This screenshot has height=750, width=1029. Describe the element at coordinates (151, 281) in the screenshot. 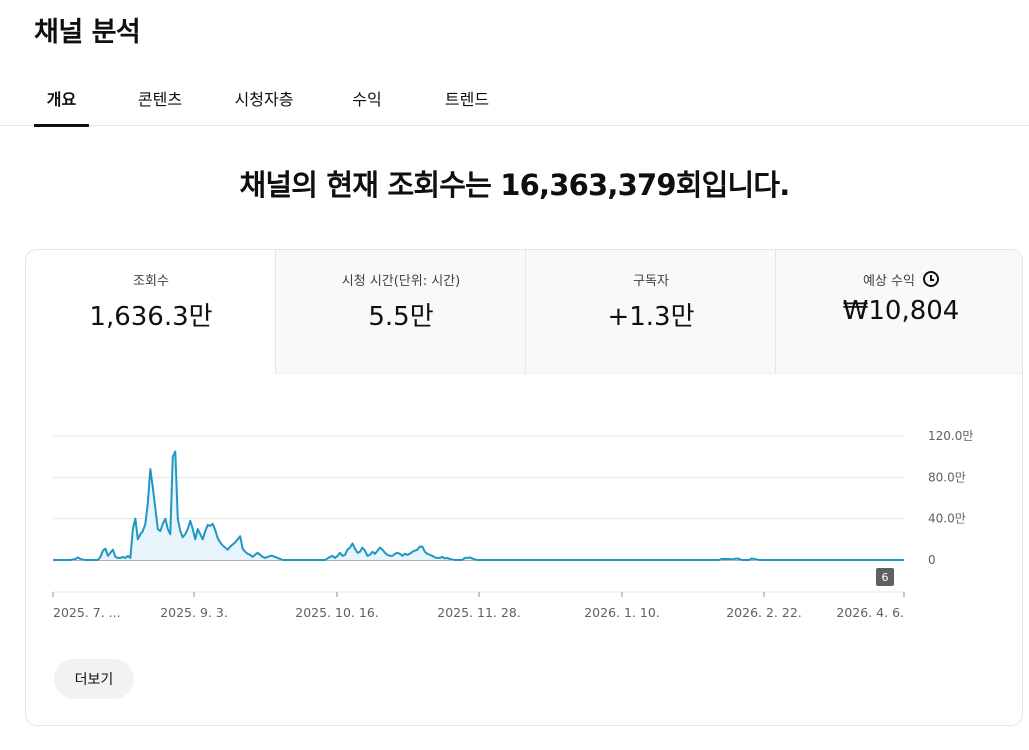

I see `metric-label: 조회수` at that location.